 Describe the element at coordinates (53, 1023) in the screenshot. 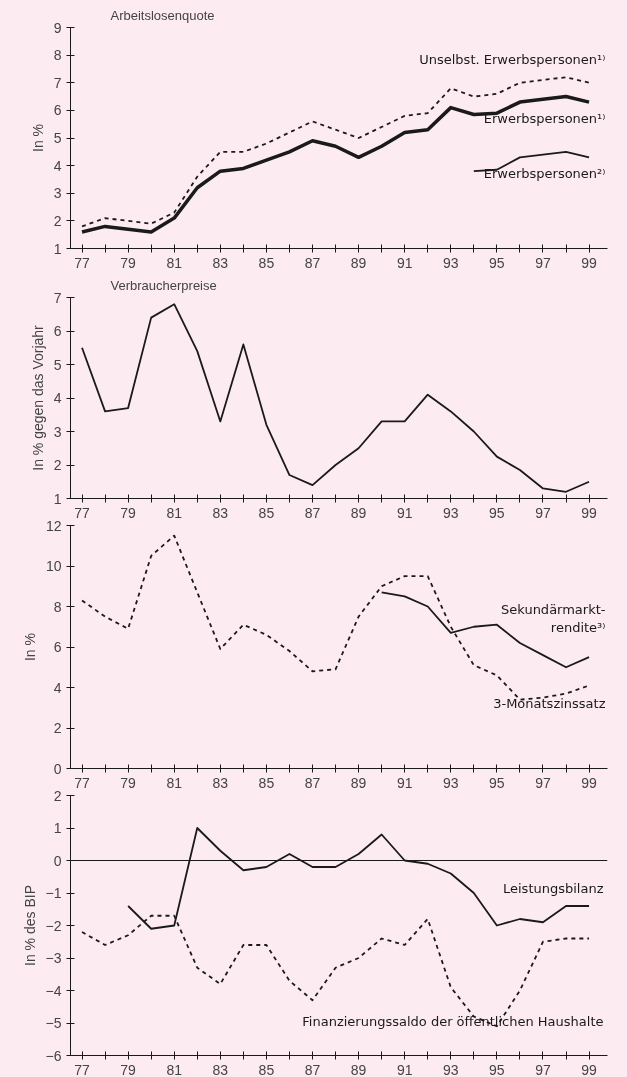

I see `y-tick-label: −5` at that location.